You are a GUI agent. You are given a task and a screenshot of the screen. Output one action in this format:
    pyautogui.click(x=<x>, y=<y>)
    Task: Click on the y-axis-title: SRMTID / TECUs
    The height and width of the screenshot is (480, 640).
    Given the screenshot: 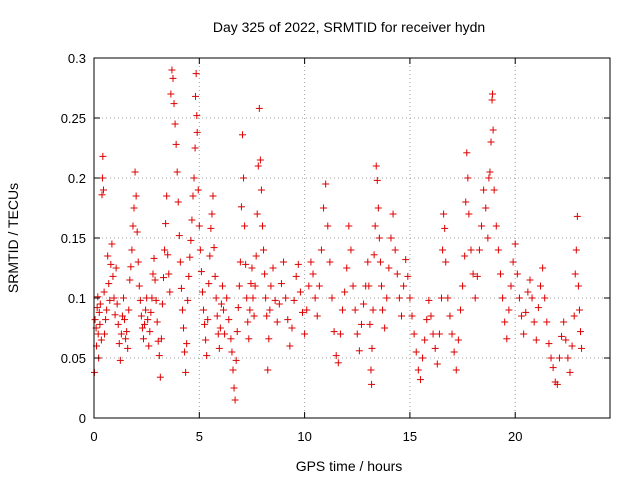 What is the action you would take?
    pyautogui.click(x=13, y=238)
    